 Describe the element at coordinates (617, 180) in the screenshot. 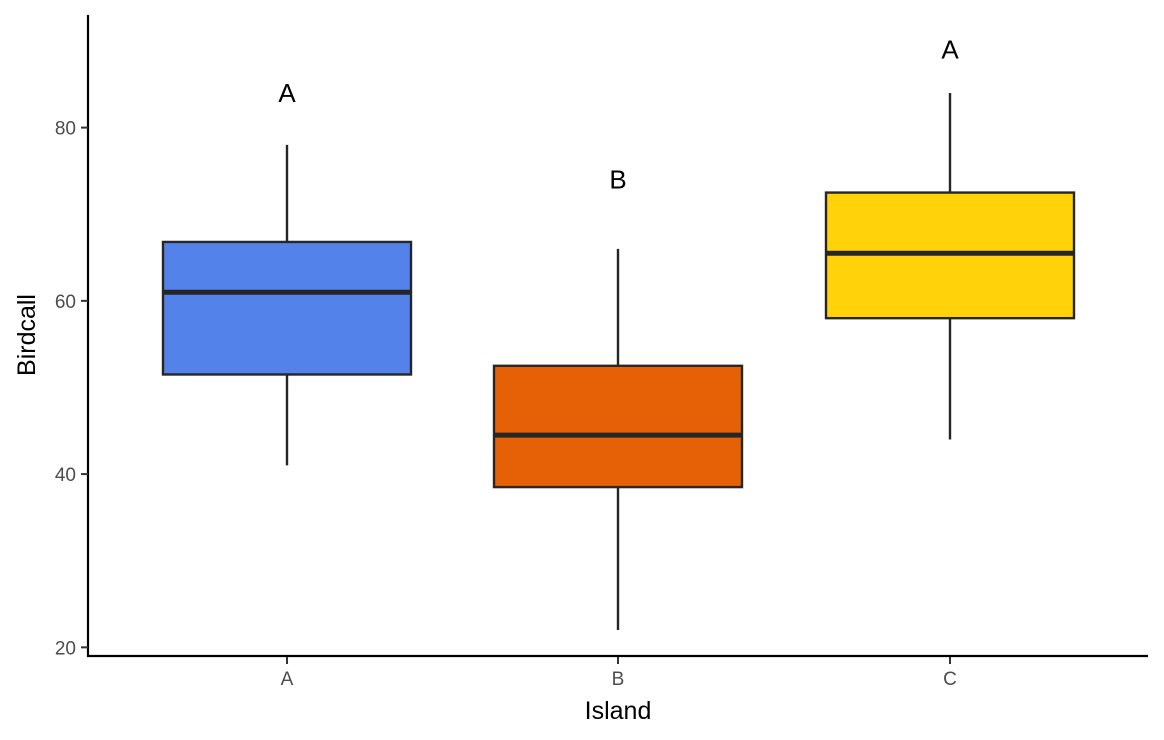

I see `significance-letter: B` at that location.